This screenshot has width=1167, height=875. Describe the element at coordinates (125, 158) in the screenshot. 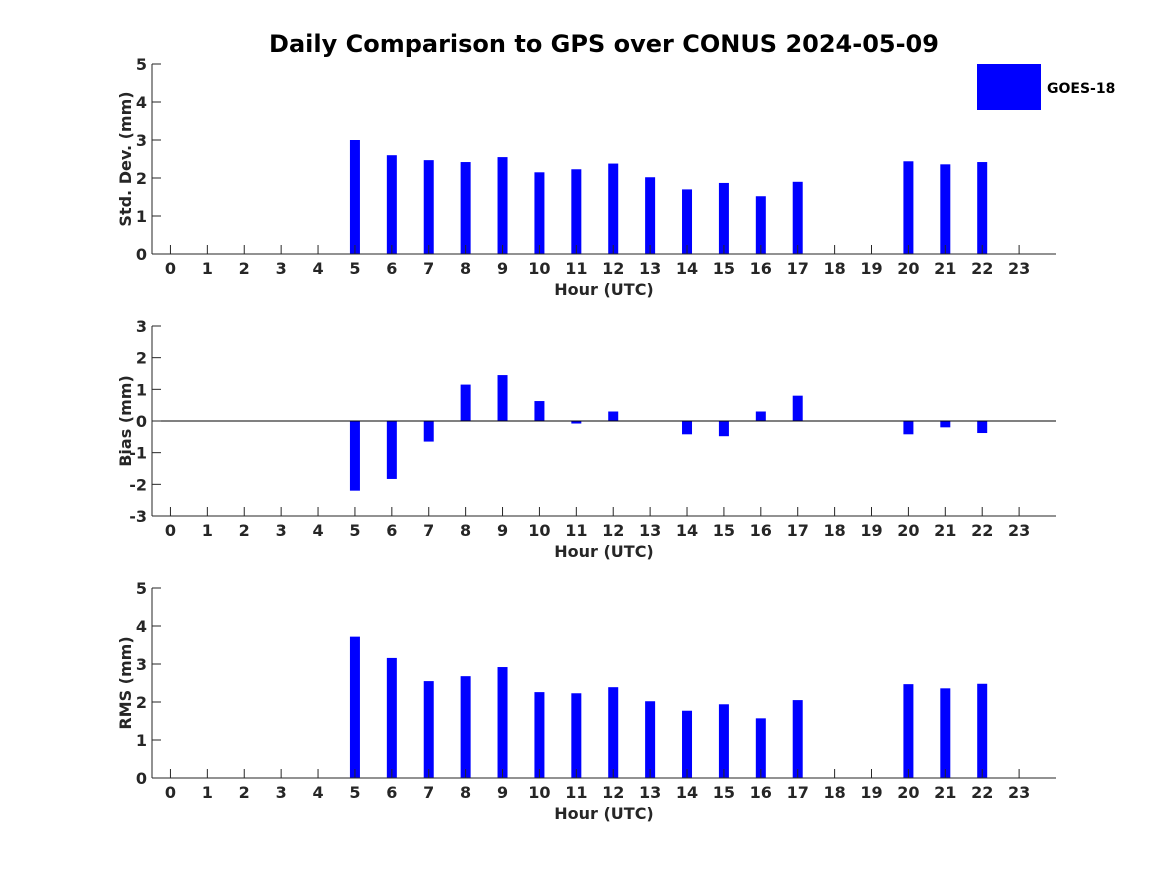

I see `y-axis-label: Std. Dev. (mm)` at that location.